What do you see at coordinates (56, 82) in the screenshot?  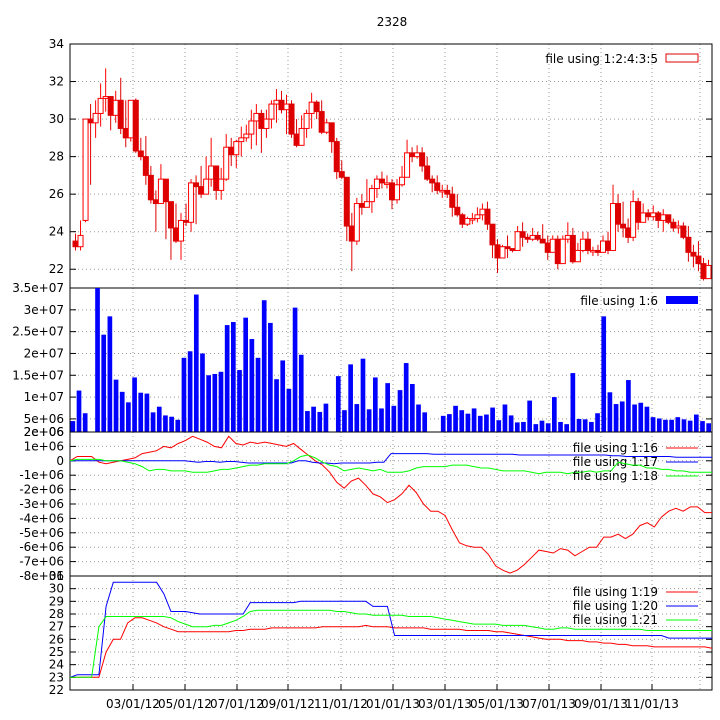 I see `y-tick-label: 32` at bounding box center [56, 82].